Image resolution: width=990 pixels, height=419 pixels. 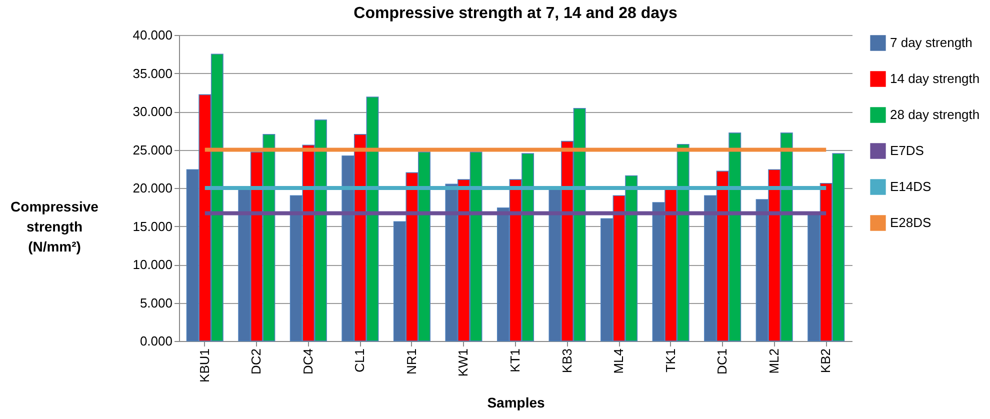 What do you see at coordinates (156, 302) in the screenshot?
I see `y-tick-label: 5.000` at bounding box center [156, 302].